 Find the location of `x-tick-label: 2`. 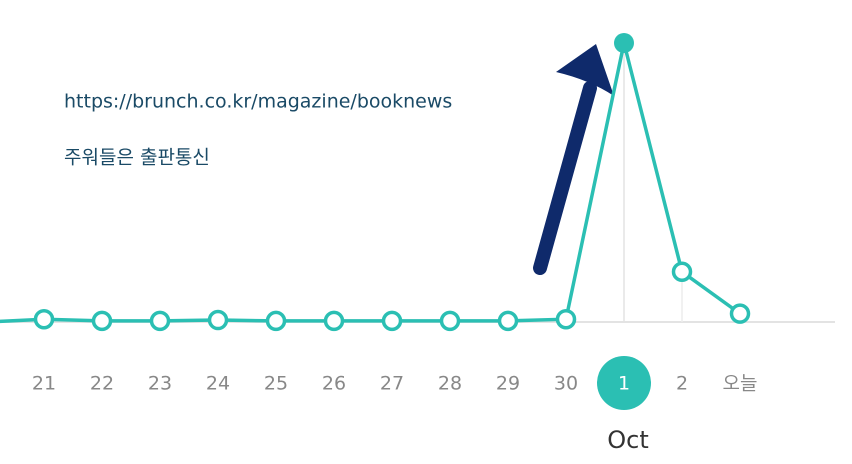

x-tick-label: 2 is located at coordinates (682, 384).